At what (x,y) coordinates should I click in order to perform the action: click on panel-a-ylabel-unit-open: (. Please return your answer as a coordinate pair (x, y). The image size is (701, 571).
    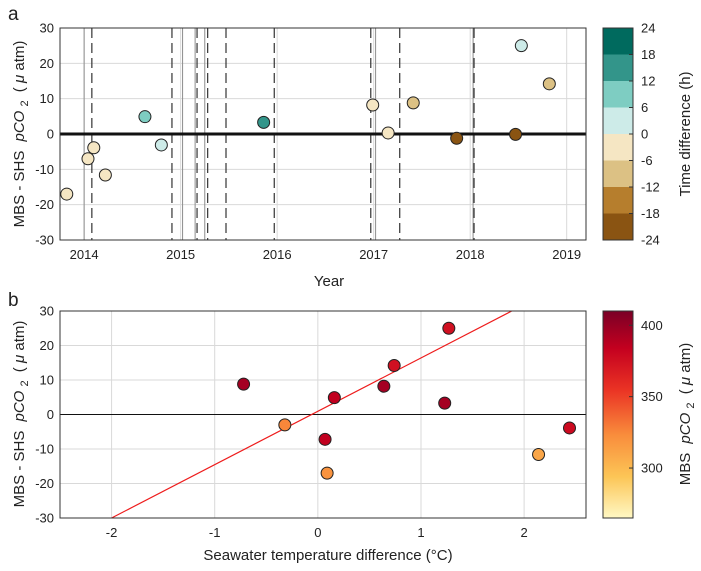
    Looking at the image, I should click on (19, 89).